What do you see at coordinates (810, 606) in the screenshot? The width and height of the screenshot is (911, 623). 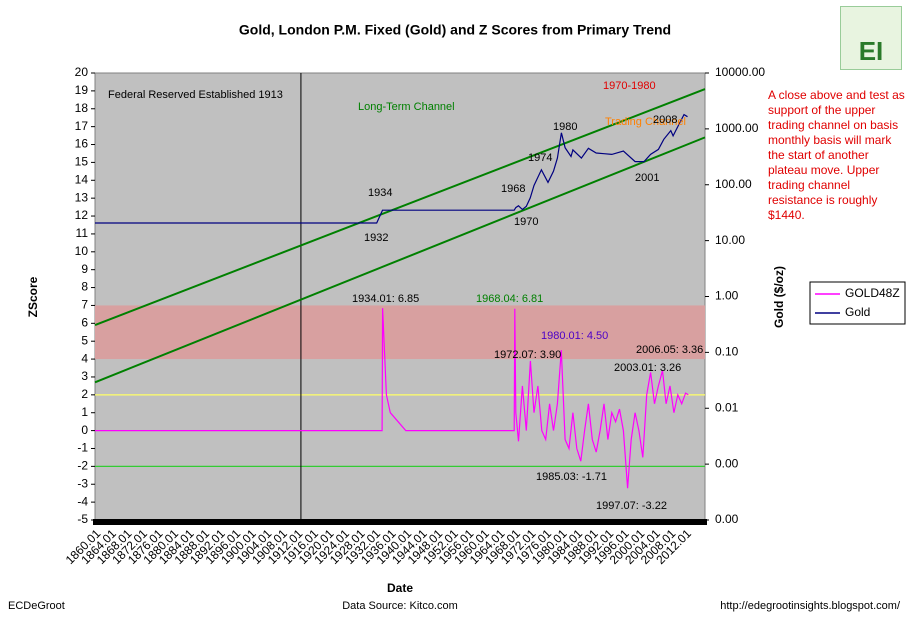 I see `footer-right: http://edegrootinsights.blogspot.com/` at bounding box center [810, 606].